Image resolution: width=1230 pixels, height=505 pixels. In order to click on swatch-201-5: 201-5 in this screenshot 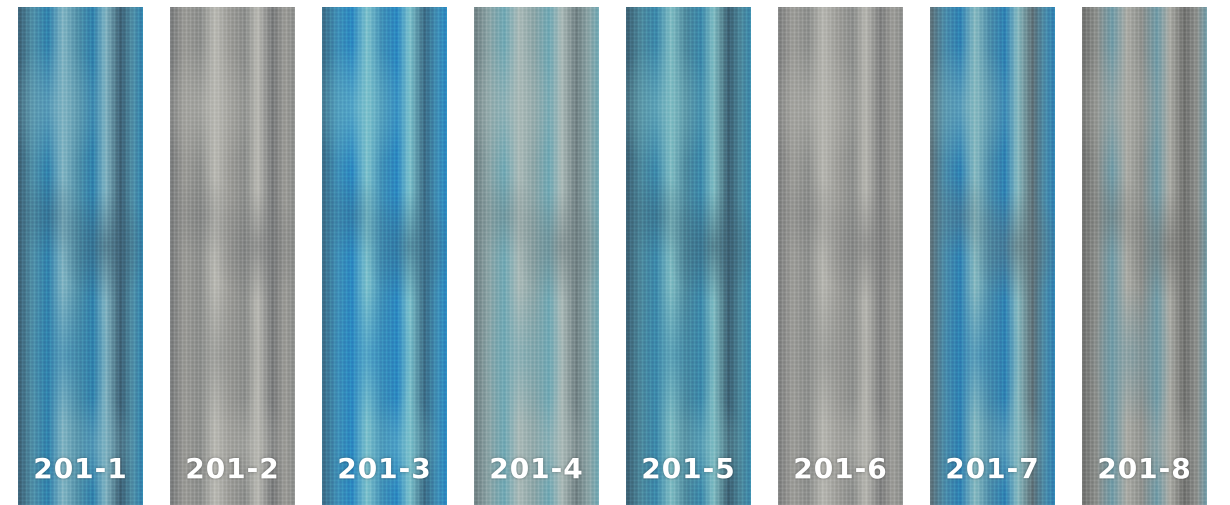, I will do `click(688, 256)`.